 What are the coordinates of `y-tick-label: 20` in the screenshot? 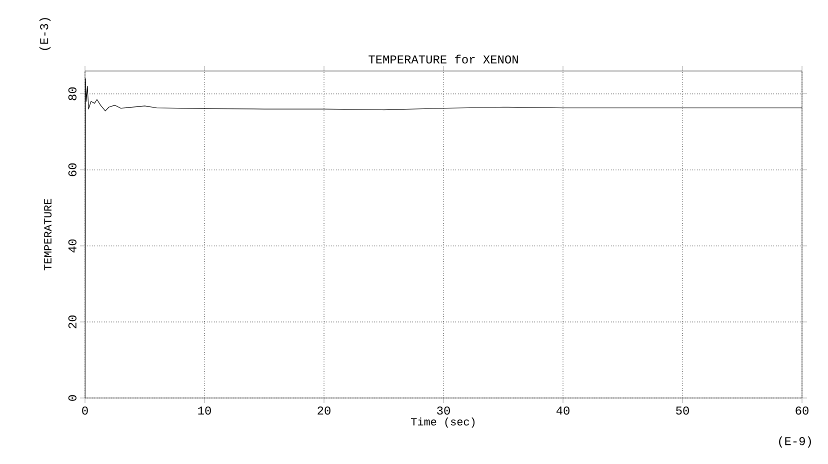 It's located at (72, 322).